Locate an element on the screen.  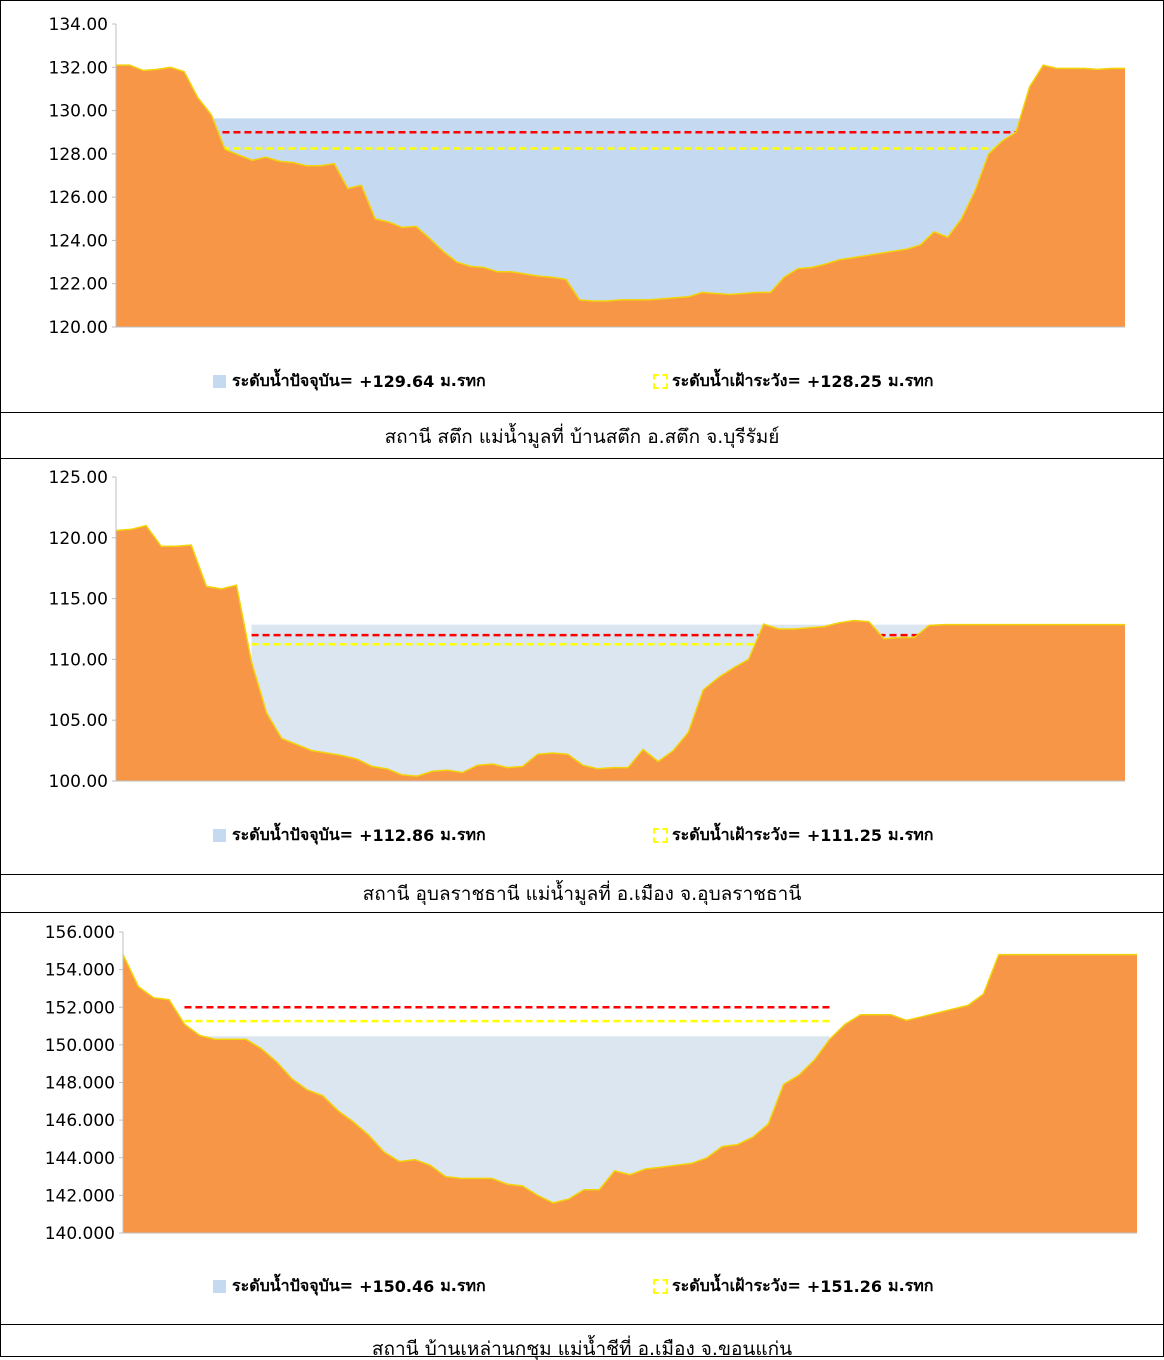
watch-level-value: +151.26 is located at coordinates (844, 1286).